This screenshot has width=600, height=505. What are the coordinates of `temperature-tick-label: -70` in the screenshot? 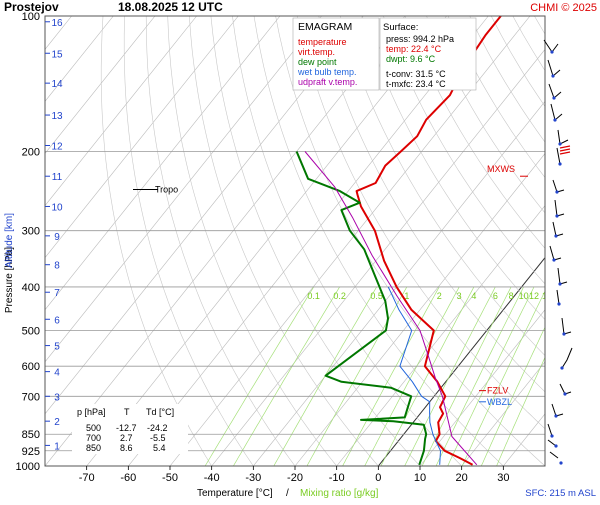 It's located at (87, 478).